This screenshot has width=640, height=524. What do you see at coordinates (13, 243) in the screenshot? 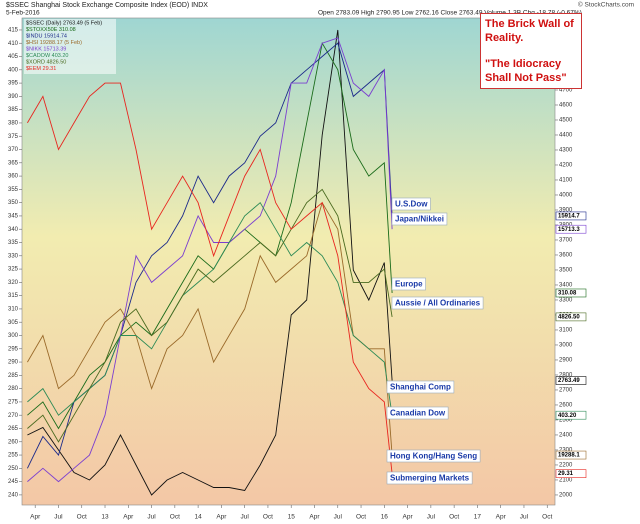
I see `y-tick-label: 335` at bounding box center [13, 243].